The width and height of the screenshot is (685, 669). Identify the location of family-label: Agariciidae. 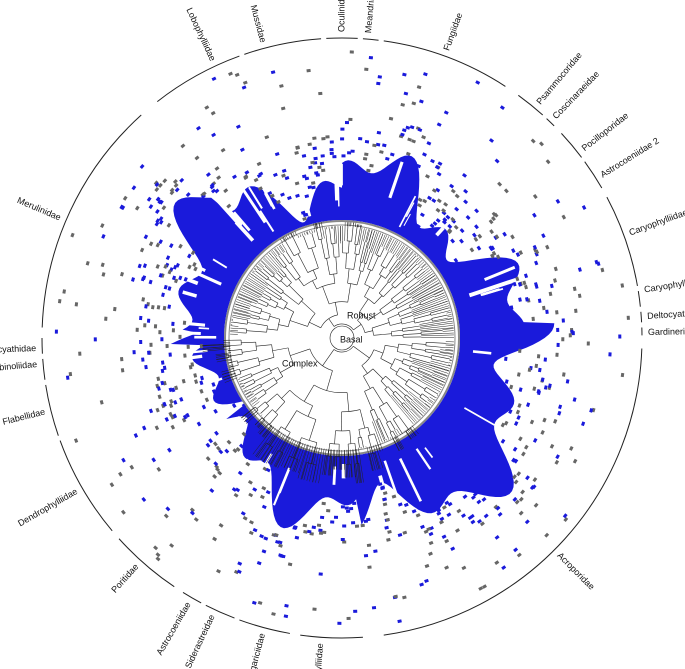
(256, 650).